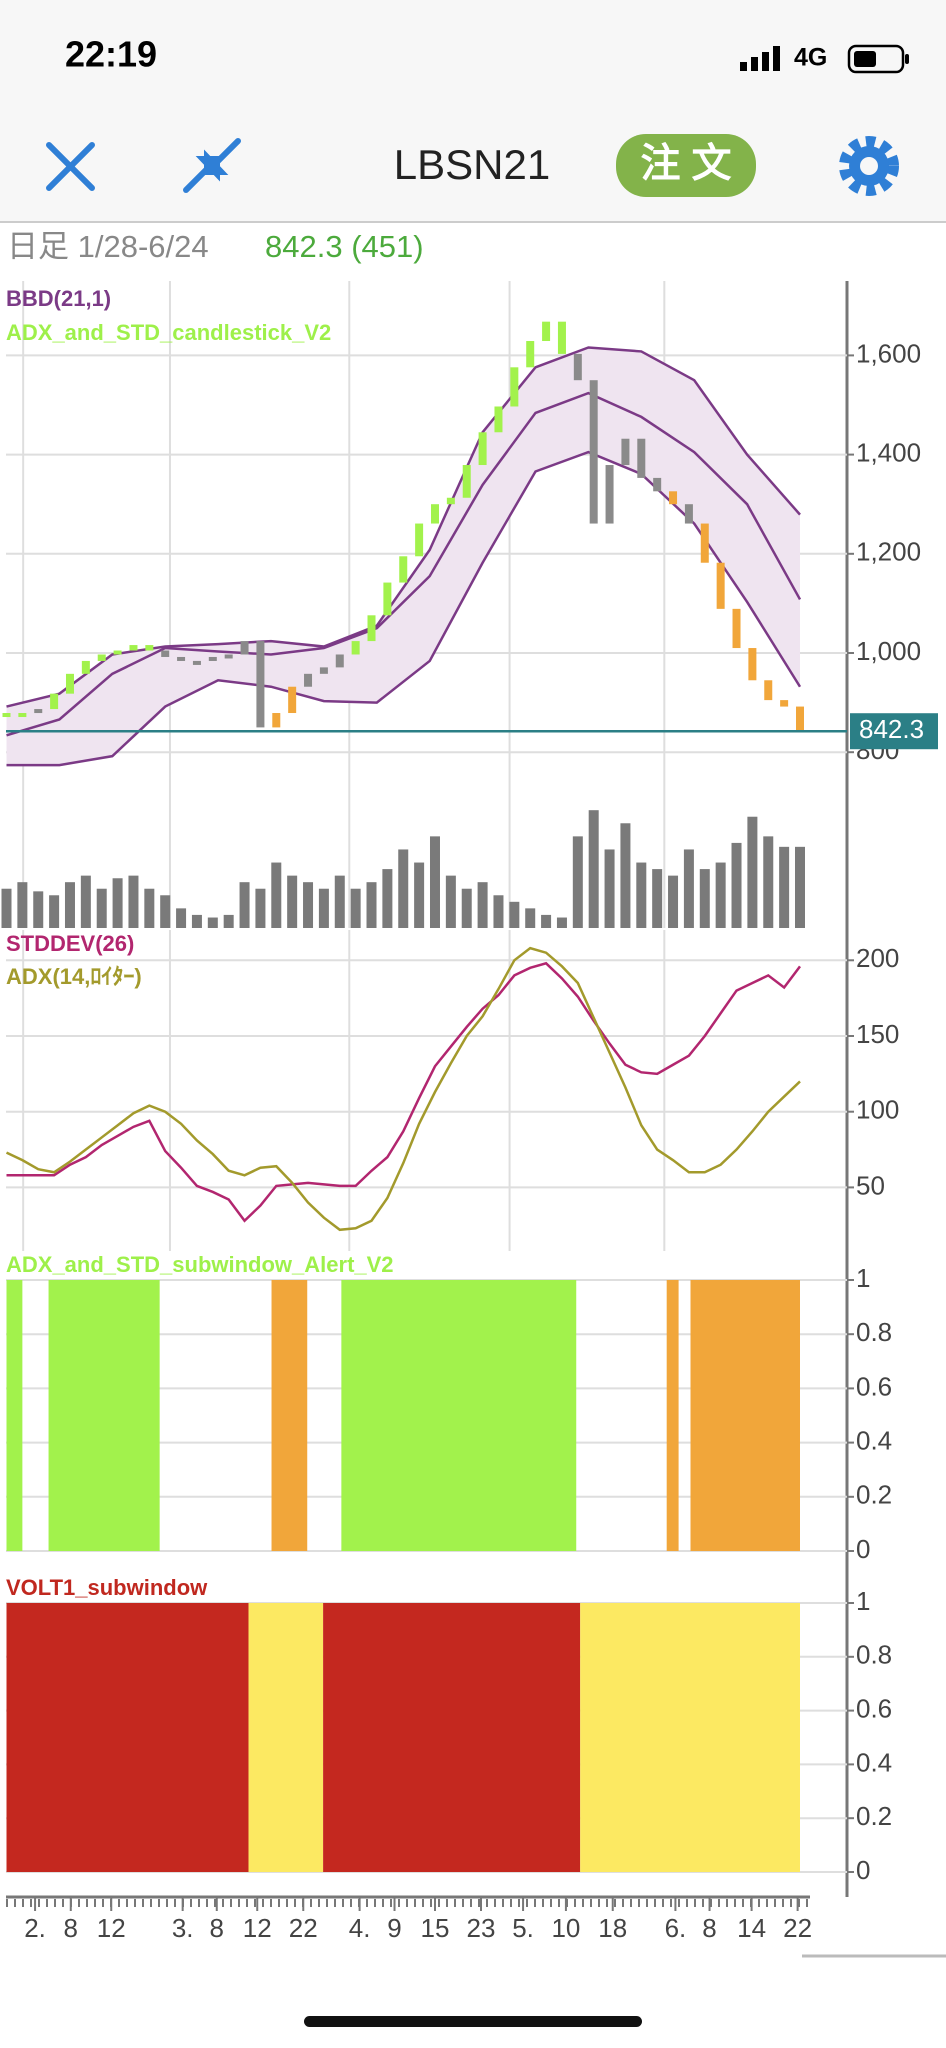 The width and height of the screenshot is (946, 2048). Describe the element at coordinates (676, 1928) in the screenshot. I see `x-tick-label: 6.` at that location.